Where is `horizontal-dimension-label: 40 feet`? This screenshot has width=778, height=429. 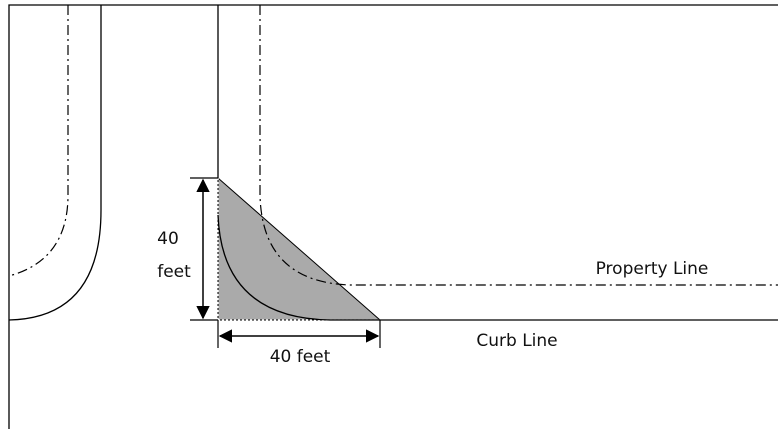
horizontal-dimension-label: 40 feet is located at coordinates (300, 357).